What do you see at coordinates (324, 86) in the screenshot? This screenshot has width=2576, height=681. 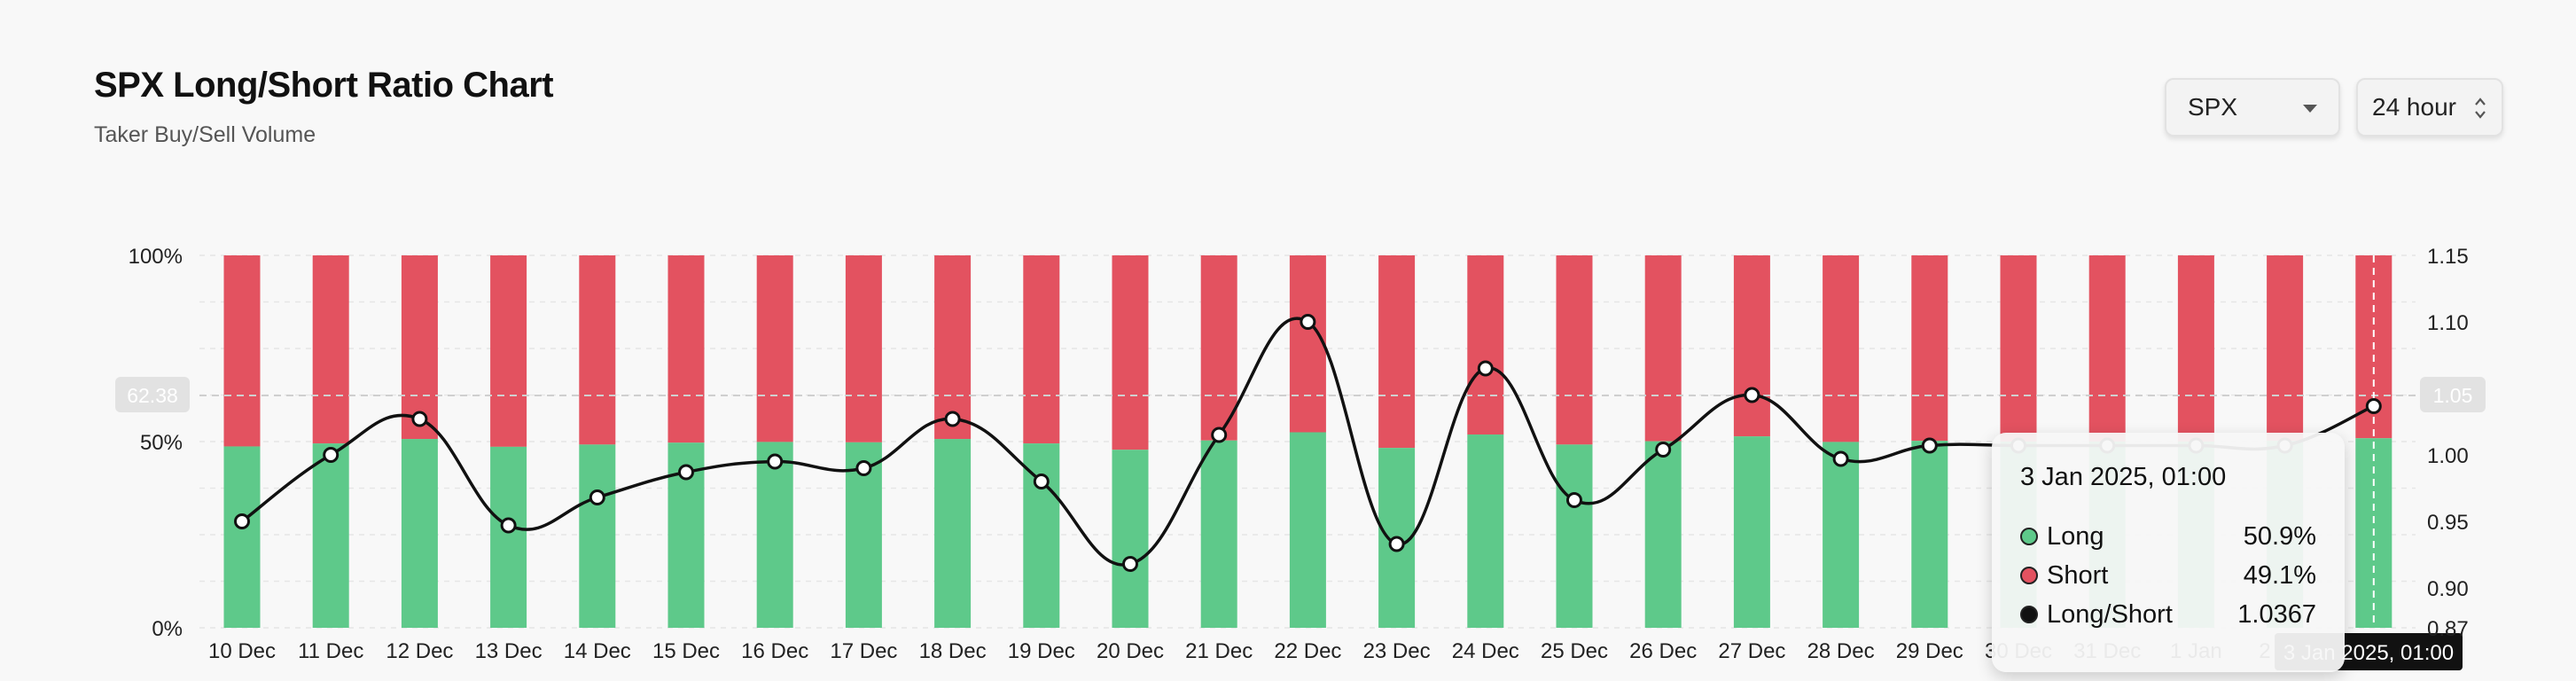 I see `page-title: SPX Long/Short Ratio Chart` at bounding box center [324, 86].